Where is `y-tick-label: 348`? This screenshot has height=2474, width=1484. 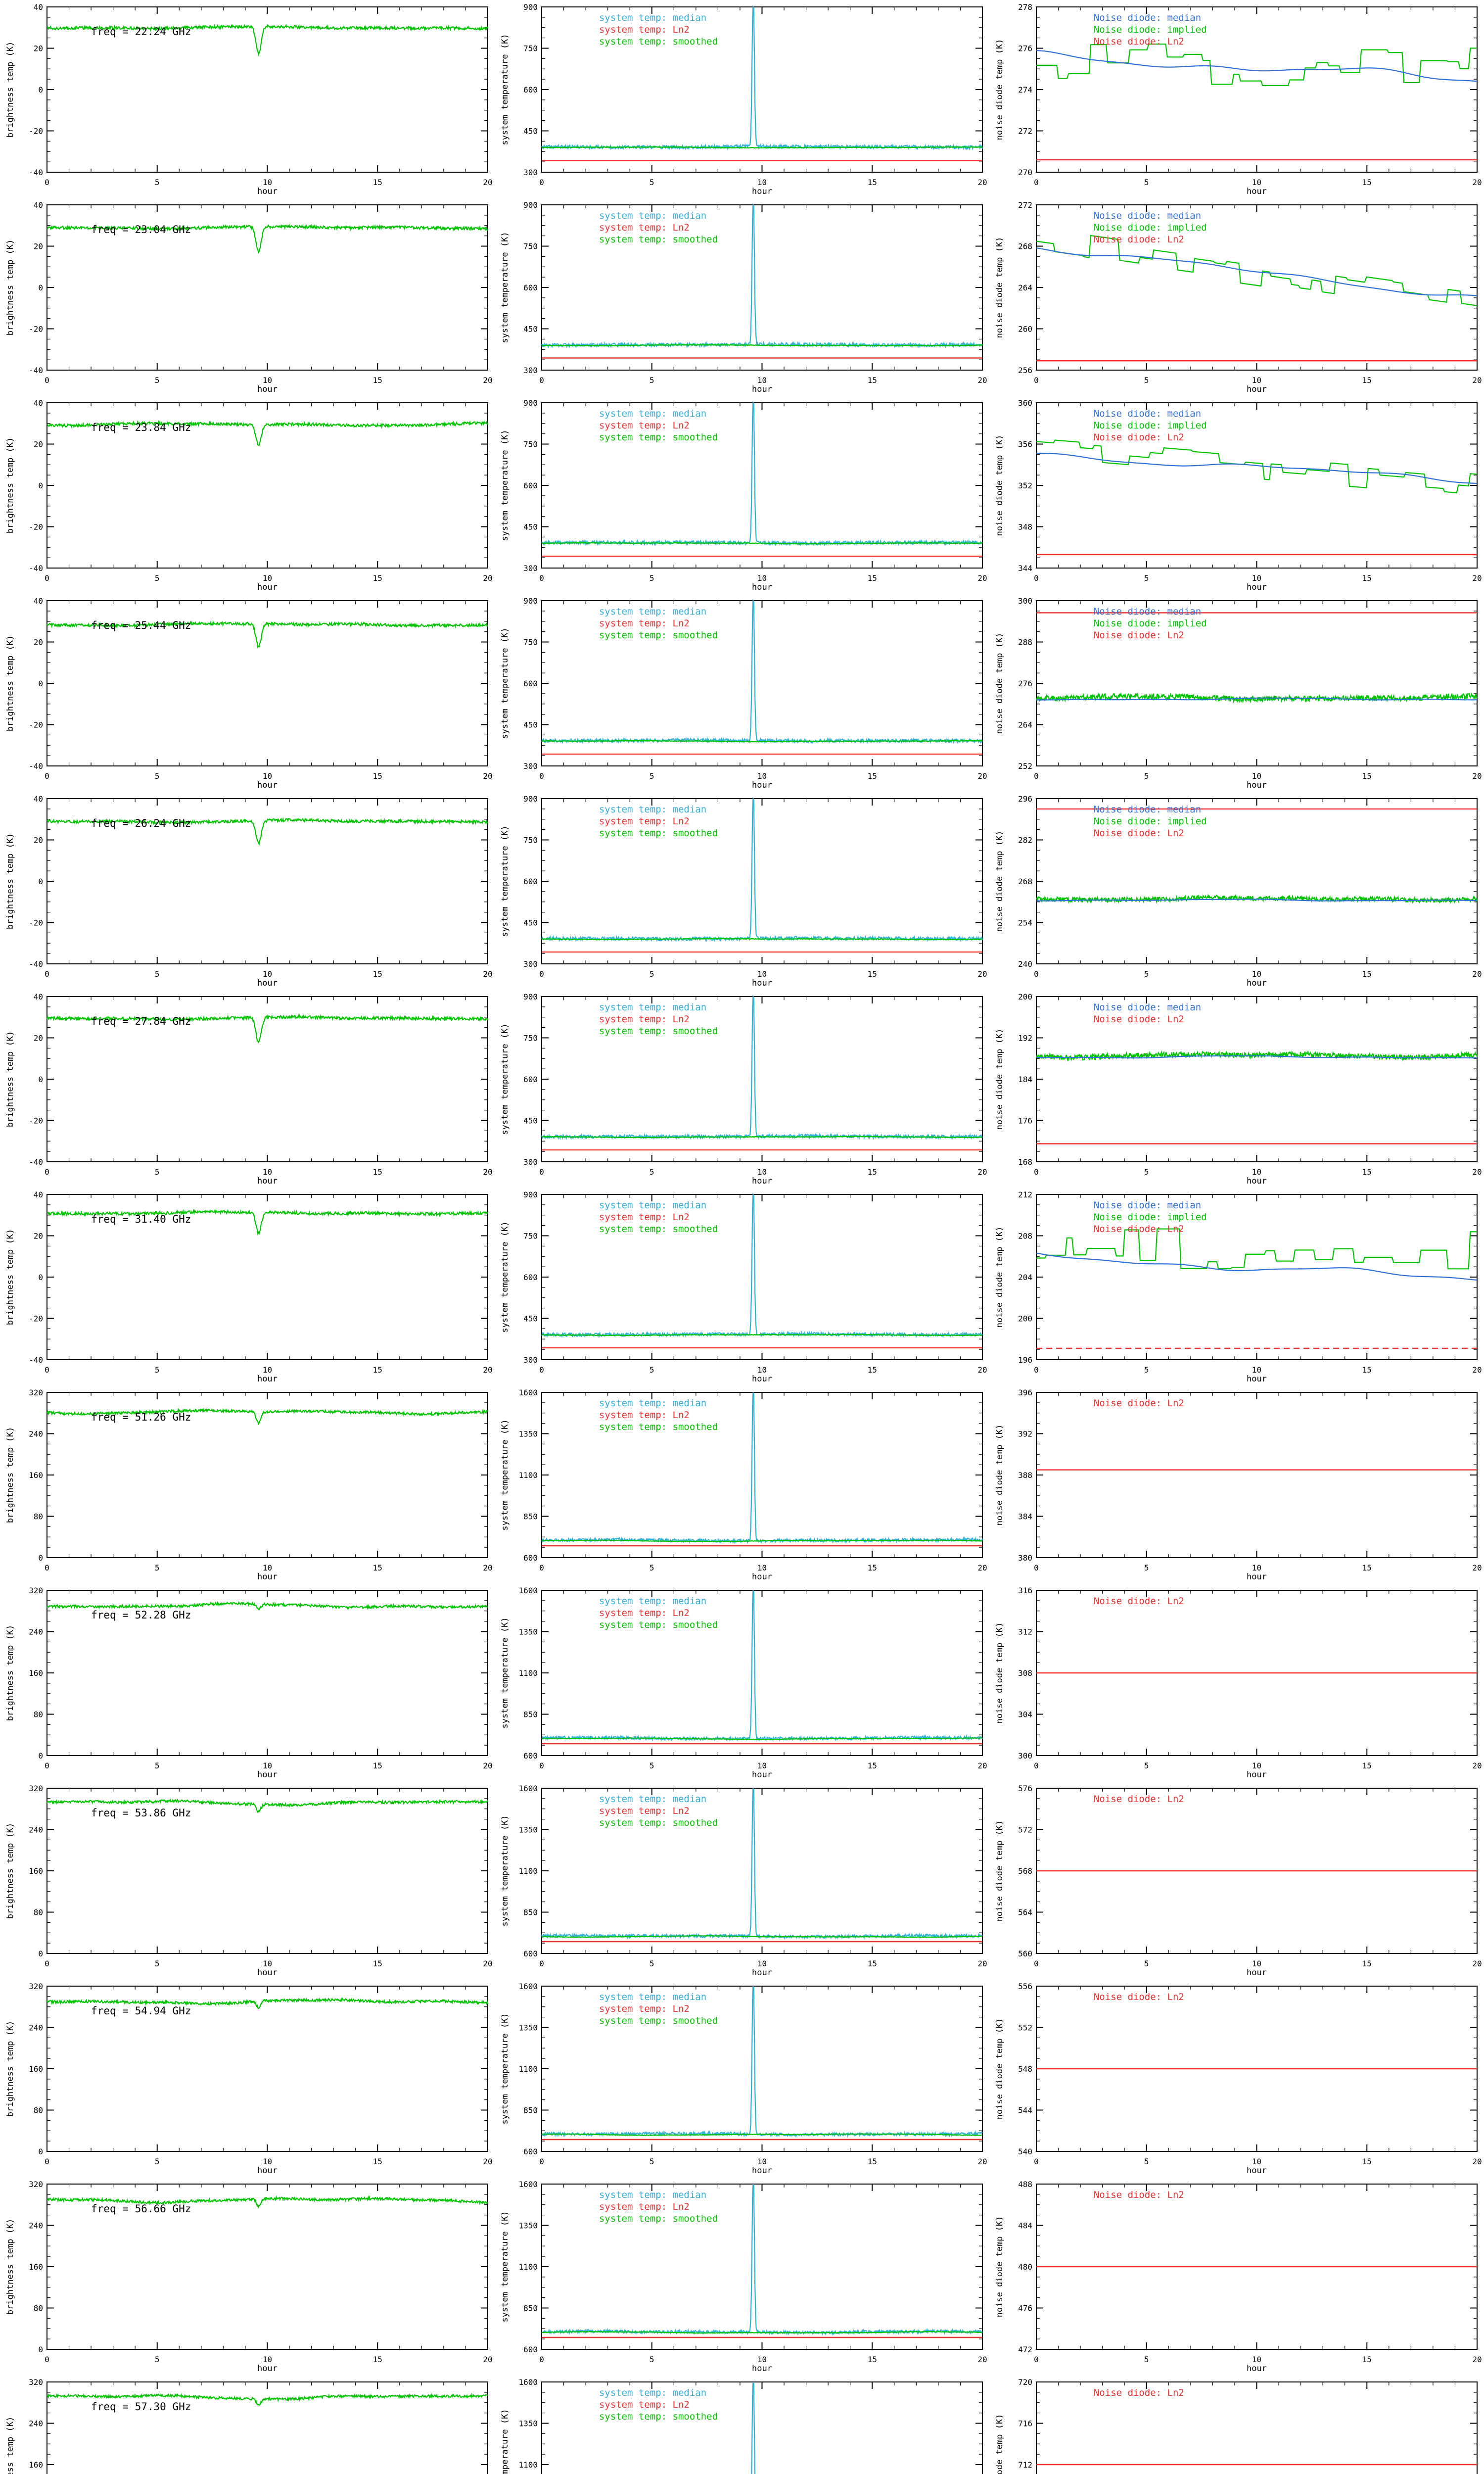 y-tick-label: 348 is located at coordinates (1025, 527).